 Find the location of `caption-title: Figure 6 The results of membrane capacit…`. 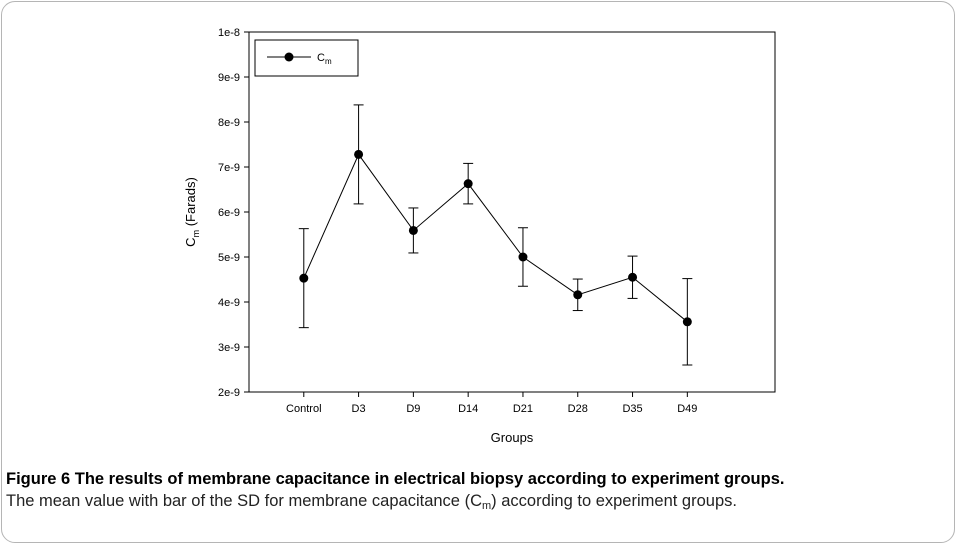

caption-title: Figure 6 The results of membrane capacit… is located at coordinates (395, 479).